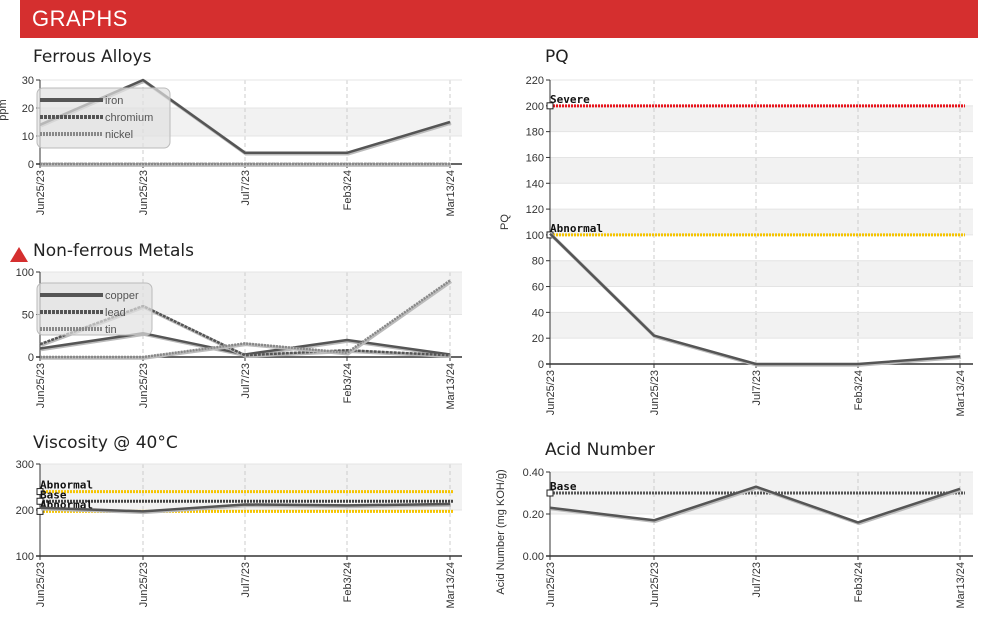 The image size is (981, 634). I want to click on legend-label-lead: lead, so click(115, 313).